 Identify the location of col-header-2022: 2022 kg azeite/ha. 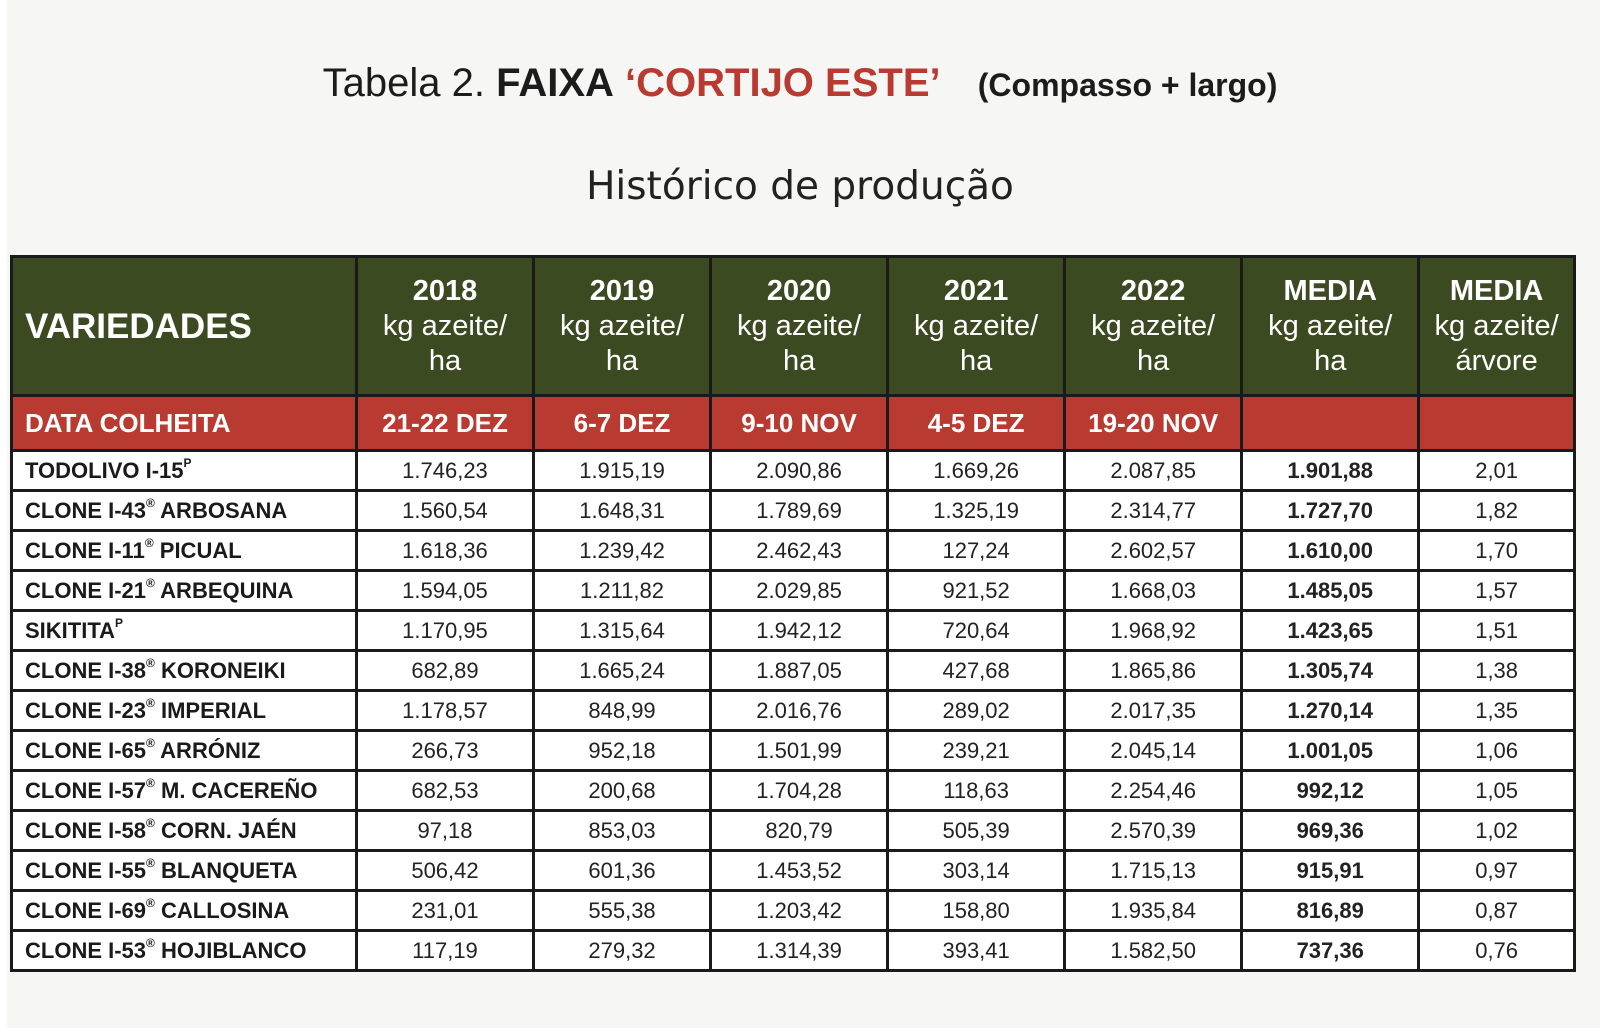
(1153, 326).